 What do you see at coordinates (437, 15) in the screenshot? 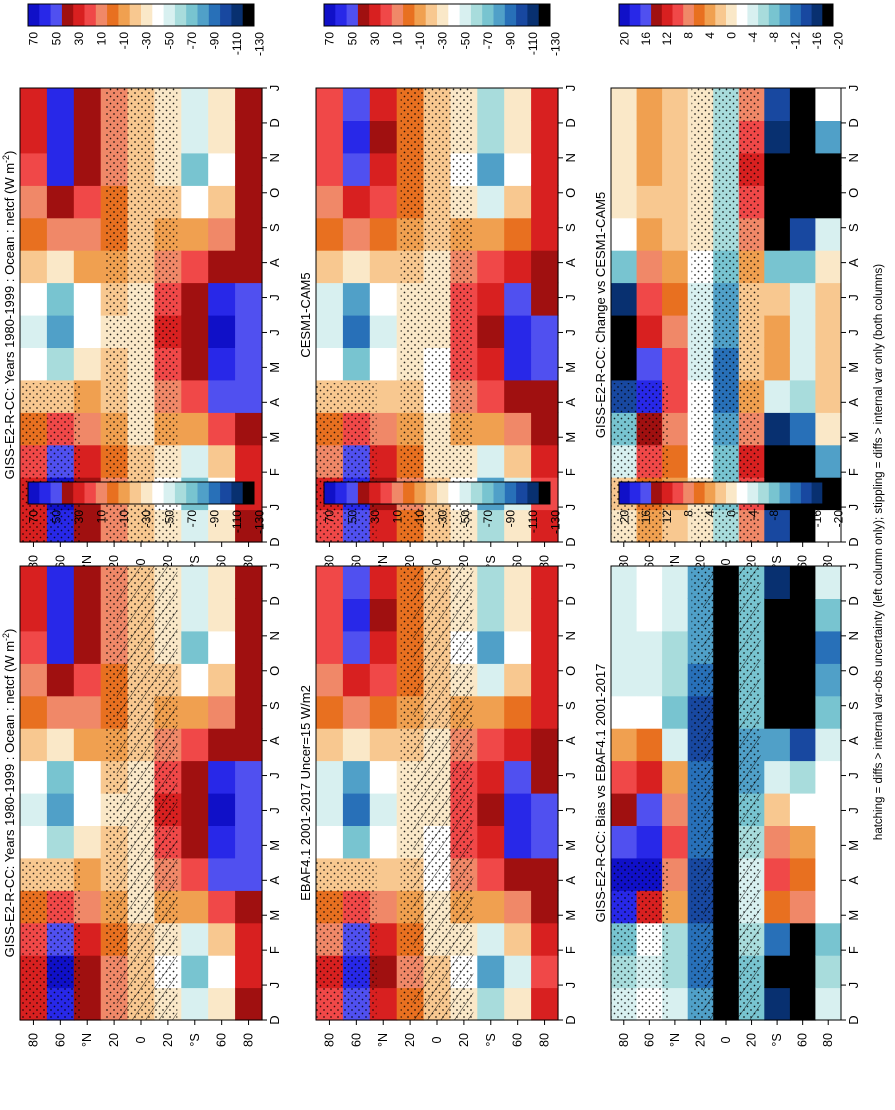
I see `colorbar-frame` at bounding box center [437, 15].